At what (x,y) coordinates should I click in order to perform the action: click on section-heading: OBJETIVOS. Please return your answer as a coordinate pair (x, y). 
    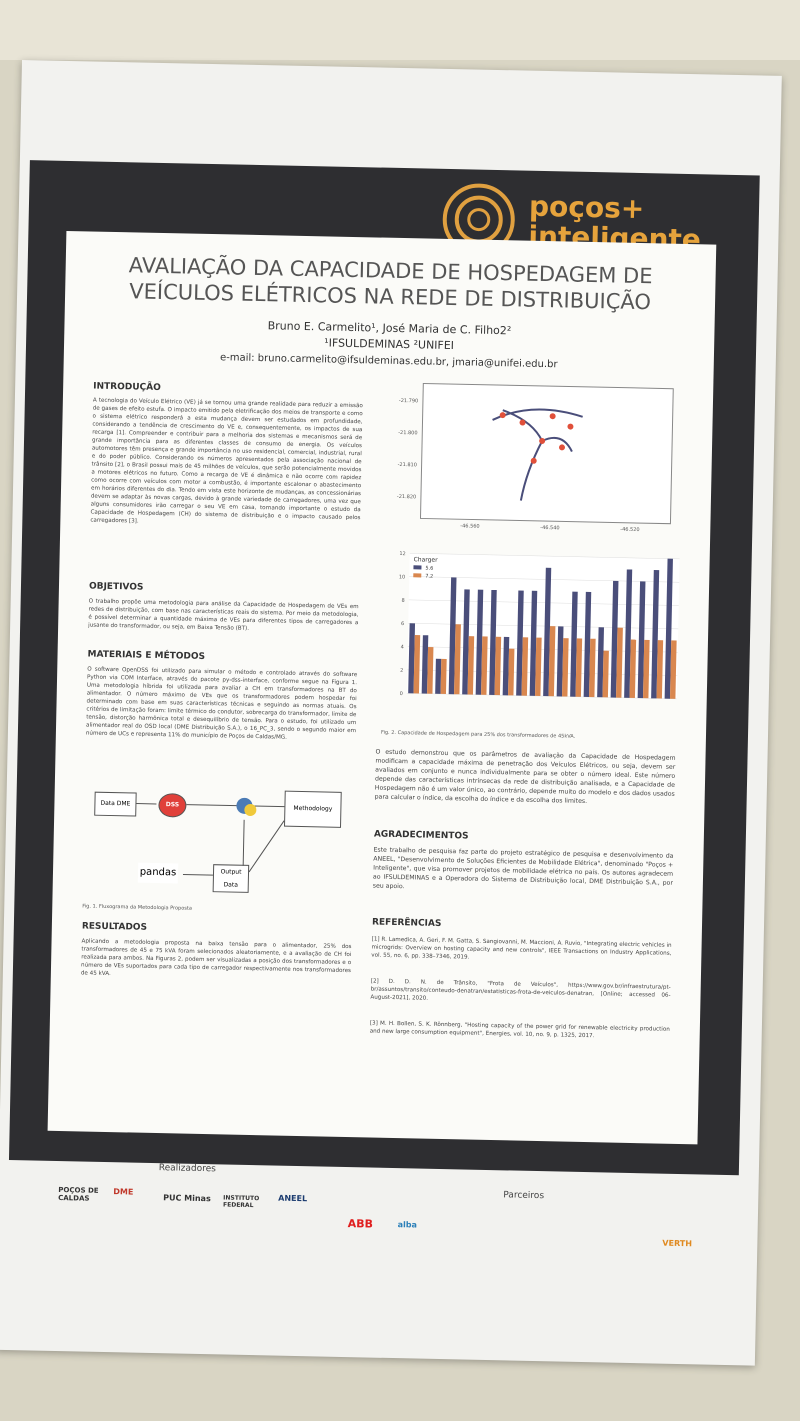
    Looking at the image, I should click on (116, 587).